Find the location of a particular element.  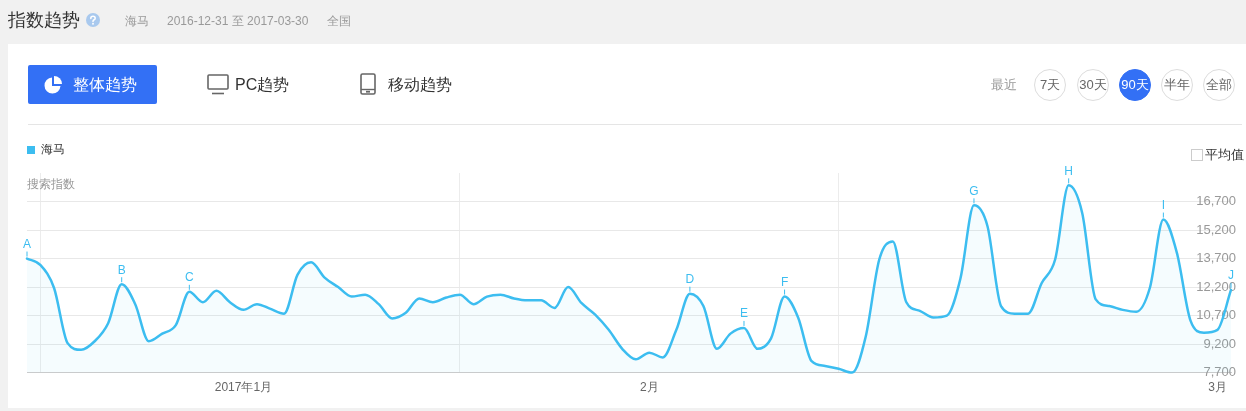

annotation: B is located at coordinates (121, 269).